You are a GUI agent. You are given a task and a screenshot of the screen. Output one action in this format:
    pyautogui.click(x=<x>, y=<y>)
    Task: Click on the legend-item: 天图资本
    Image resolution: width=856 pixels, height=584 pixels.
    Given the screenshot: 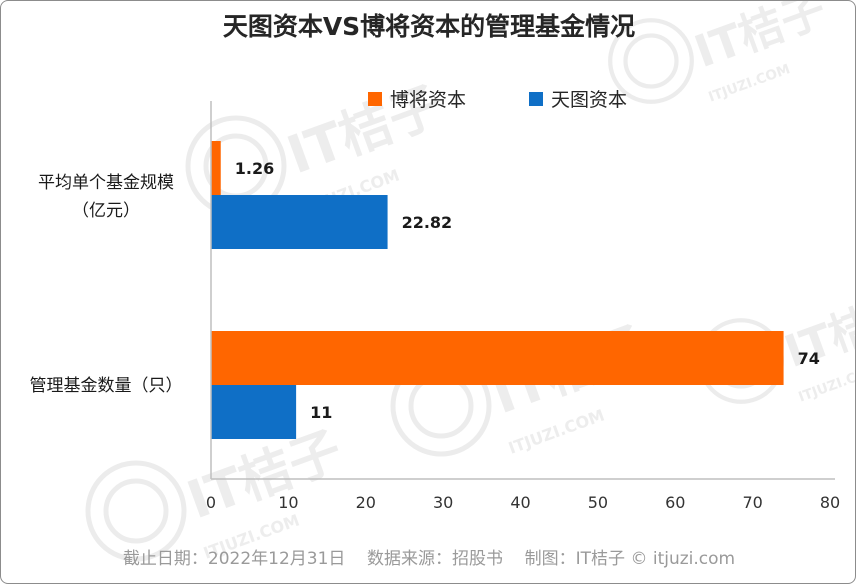 What is the action you would take?
    pyautogui.click(x=578, y=100)
    